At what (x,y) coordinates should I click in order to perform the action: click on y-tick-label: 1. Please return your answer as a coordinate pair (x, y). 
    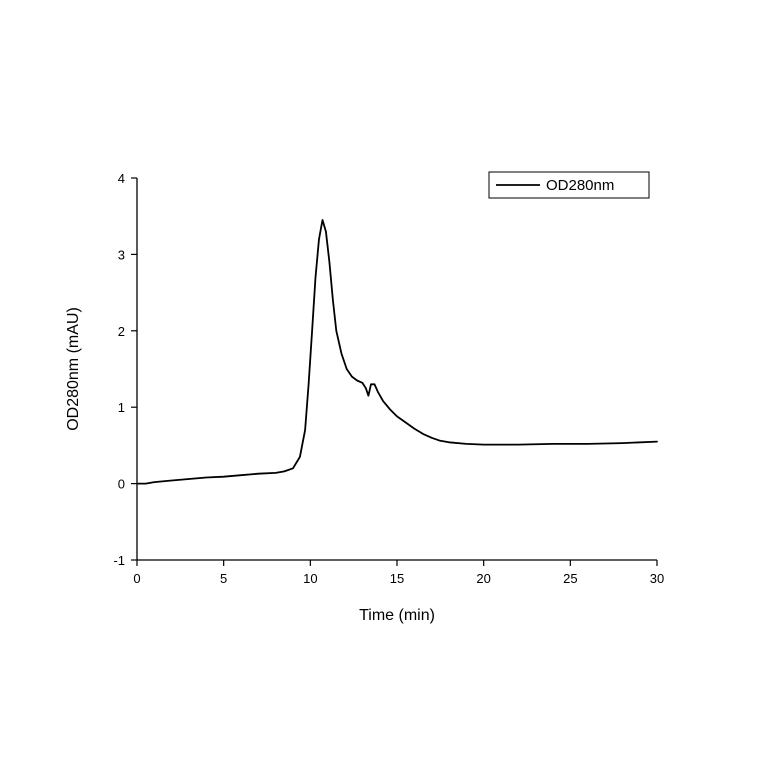
    Looking at the image, I should click on (121, 407).